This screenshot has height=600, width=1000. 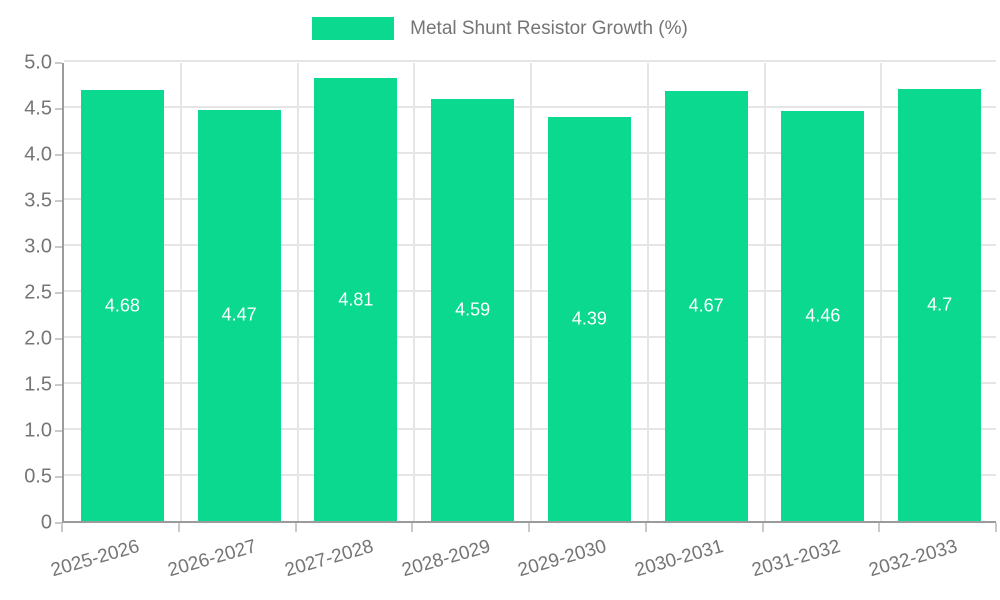 What do you see at coordinates (38, 476) in the screenshot?
I see `y-axis-label: 0.5` at bounding box center [38, 476].